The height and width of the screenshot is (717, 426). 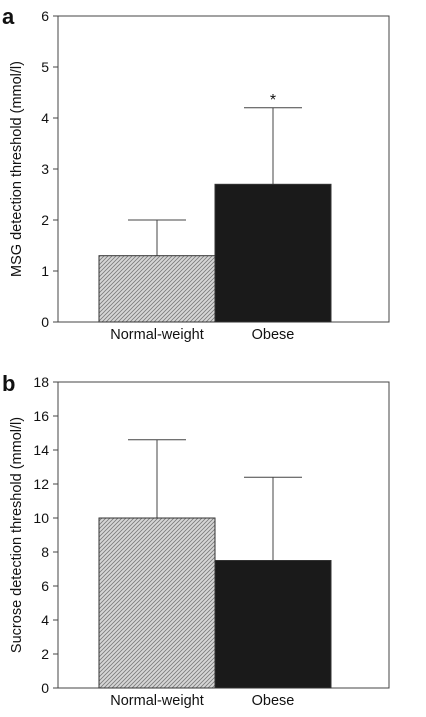 What do you see at coordinates (8, 16) in the screenshot?
I see `panel-a-letter: a` at bounding box center [8, 16].